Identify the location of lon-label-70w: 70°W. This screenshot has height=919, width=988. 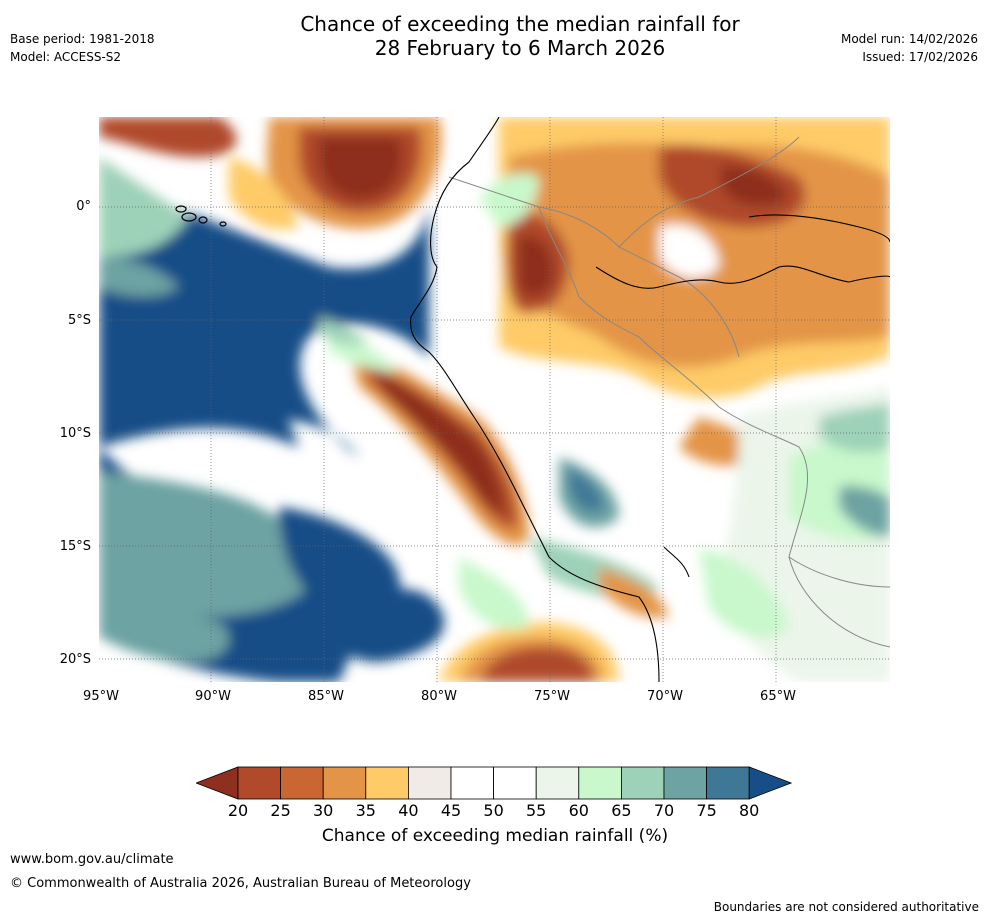
(665, 696).